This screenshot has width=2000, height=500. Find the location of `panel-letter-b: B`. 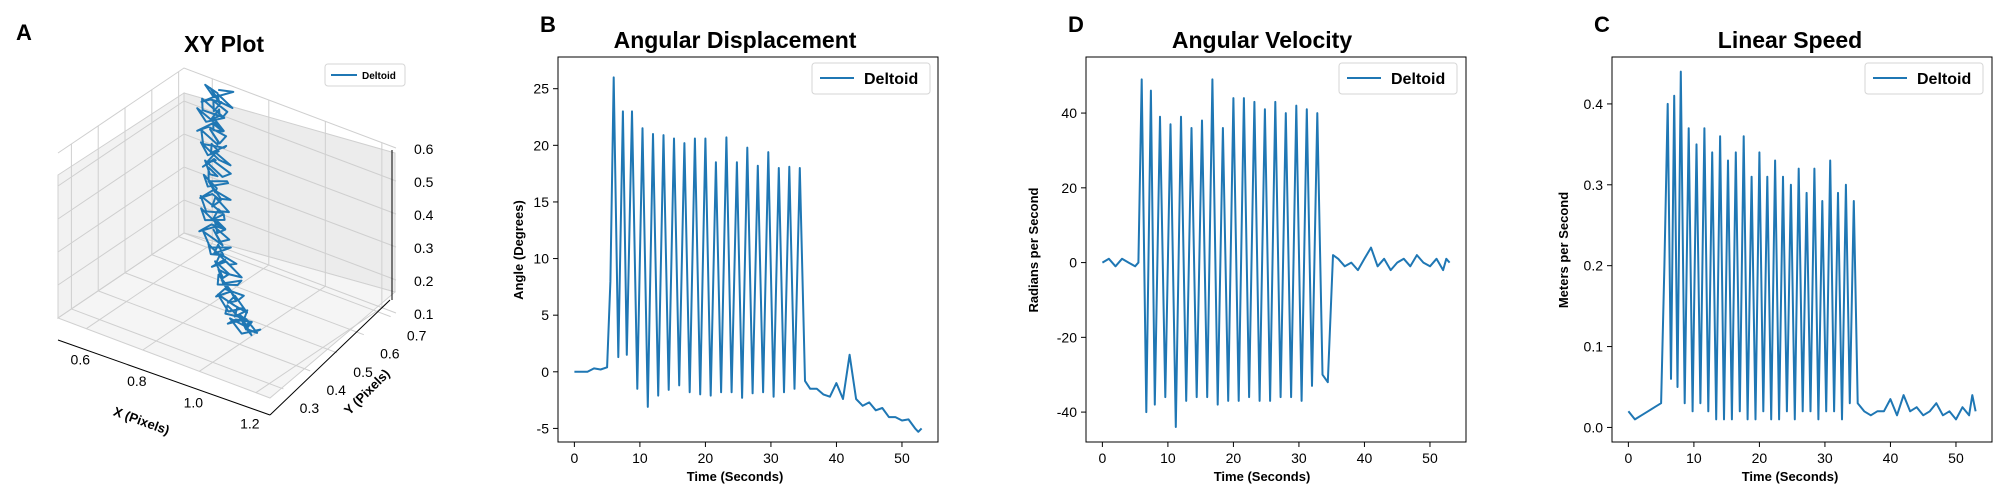

panel-letter-b: B is located at coordinates (548, 24).